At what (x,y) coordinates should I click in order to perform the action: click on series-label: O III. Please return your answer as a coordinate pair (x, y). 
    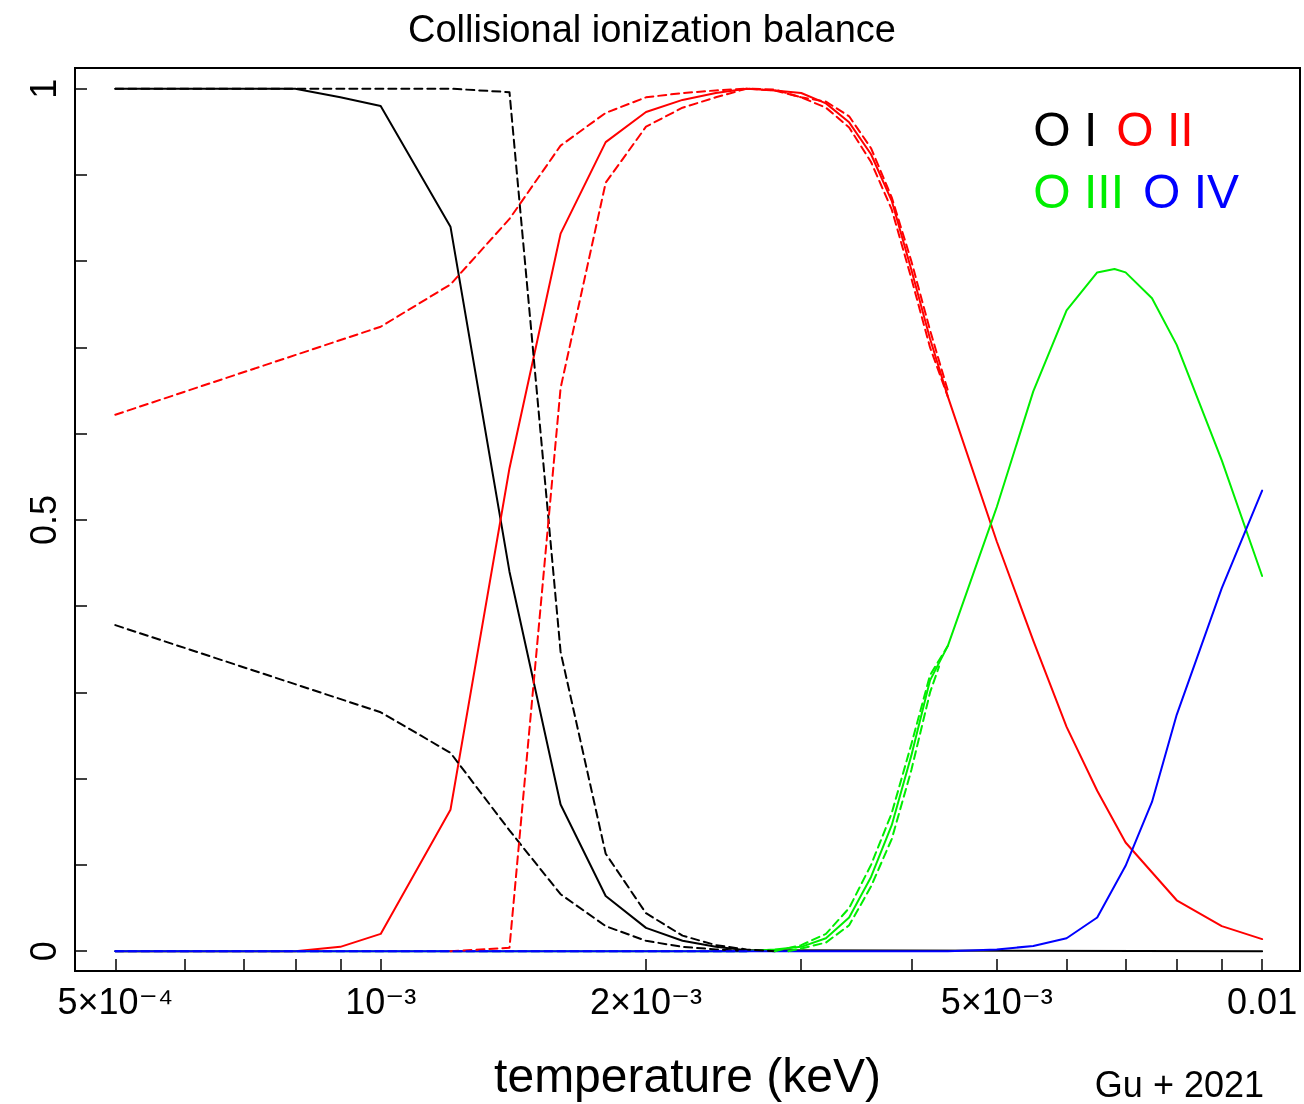
    Looking at the image, I should click on (1078, 191).